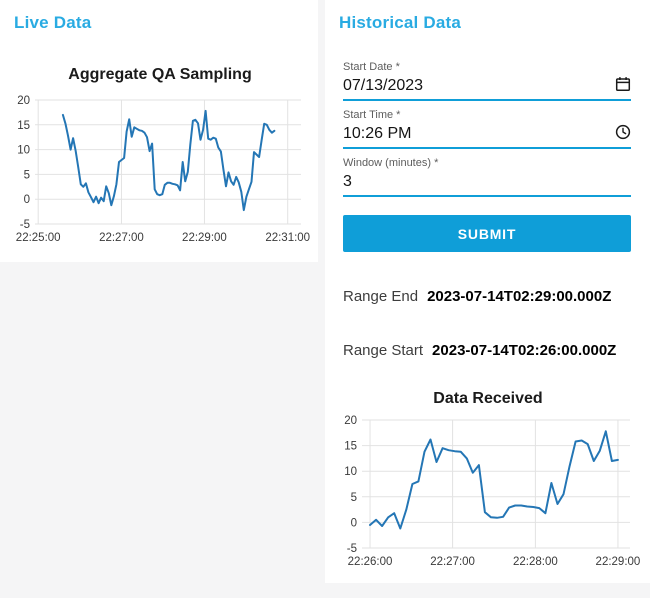 The image size is (650, 598). I want to click on window-minutes-field: Window (minutes) *, so click(487, 176).